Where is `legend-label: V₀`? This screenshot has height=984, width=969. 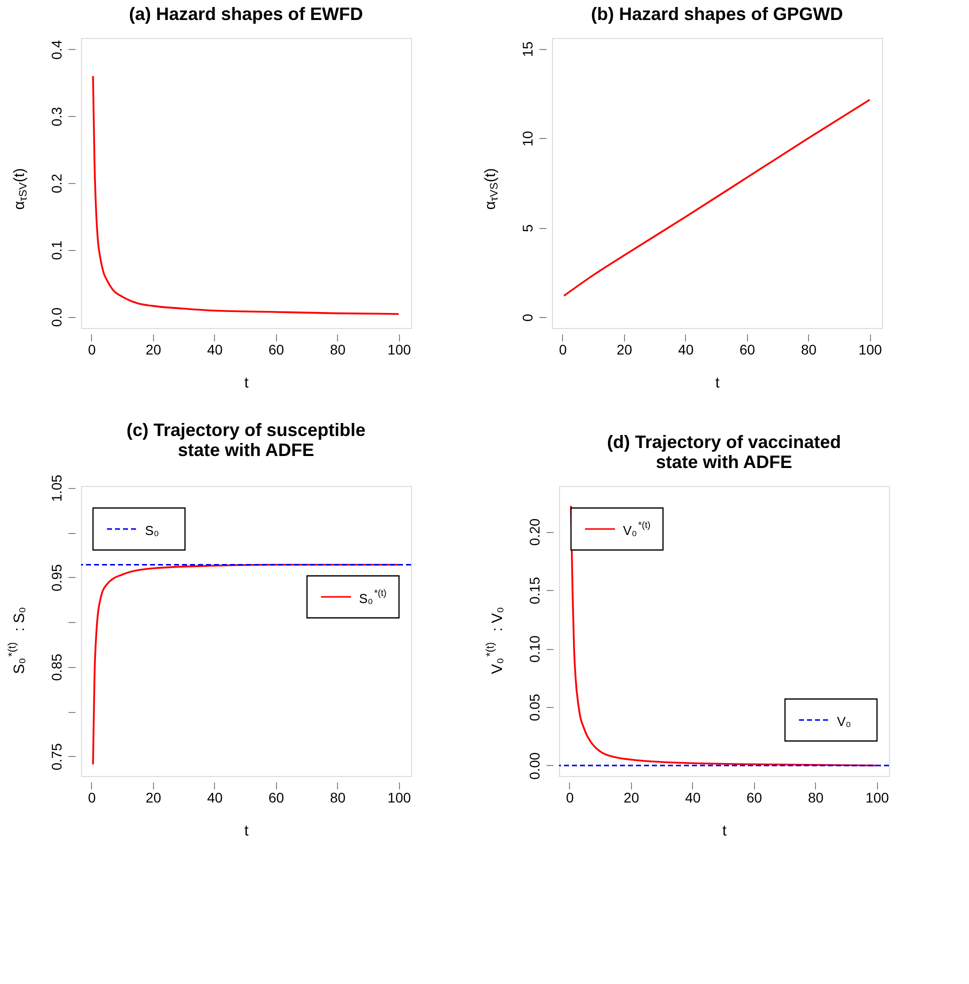 legend-label: V₀ is located at coordinates (844, 721).